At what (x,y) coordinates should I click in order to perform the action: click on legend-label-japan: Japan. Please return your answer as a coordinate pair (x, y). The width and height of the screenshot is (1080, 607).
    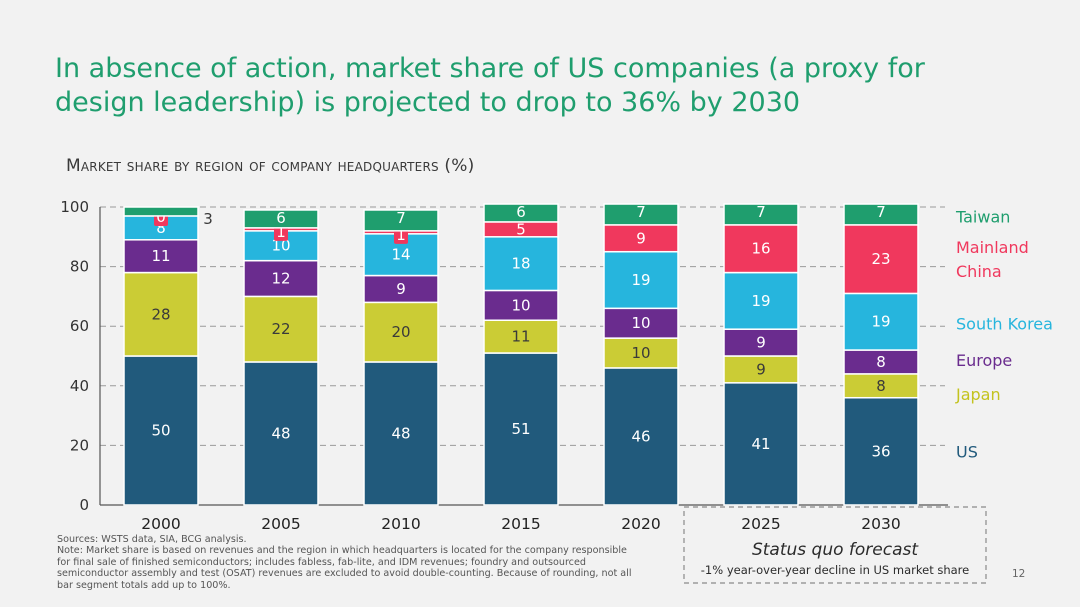
    Looking at the image, I should click on (978, 394).